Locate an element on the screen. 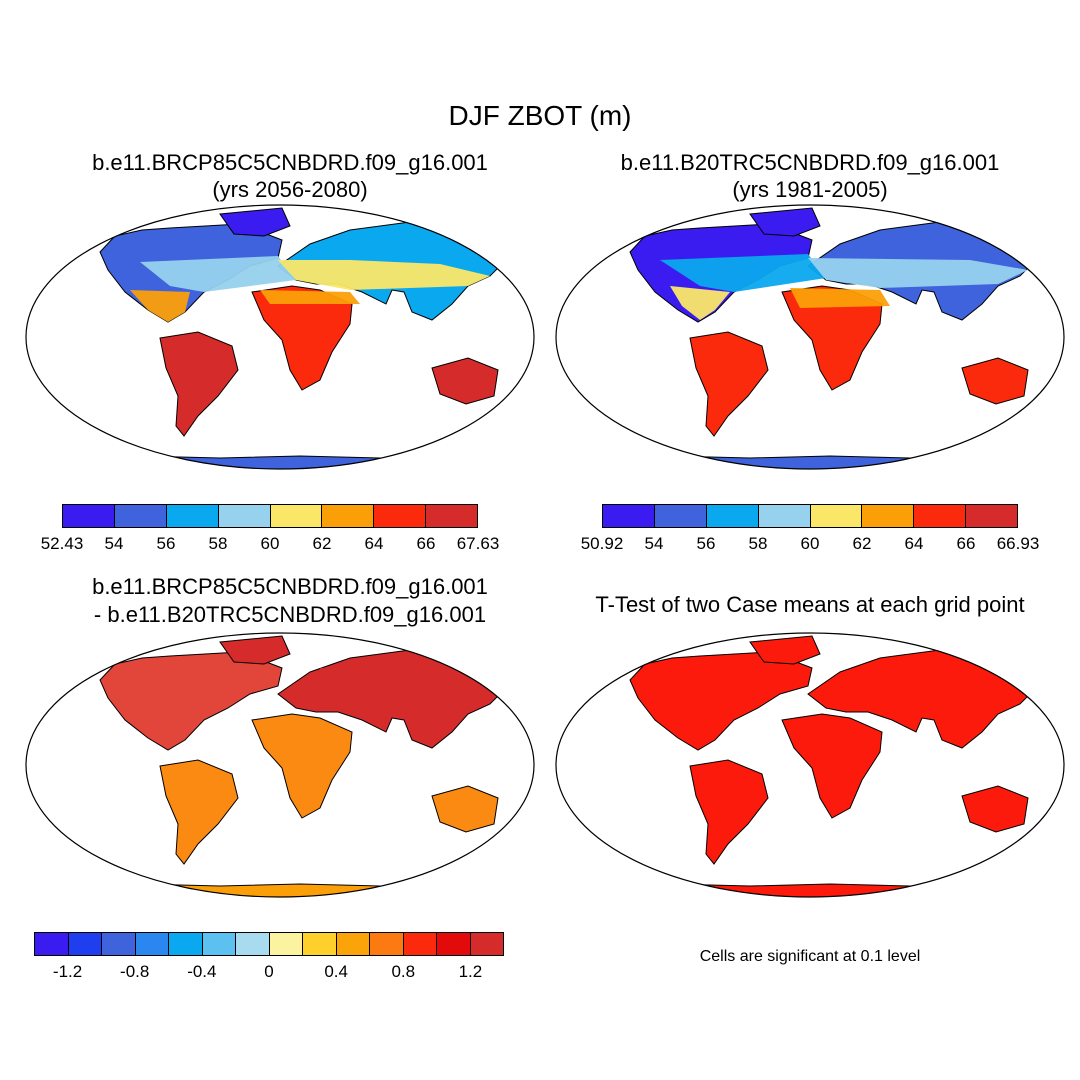 The width and height of the screenshot is (1080, 1080). map-historical-mean is located at coordinates (810, 337).